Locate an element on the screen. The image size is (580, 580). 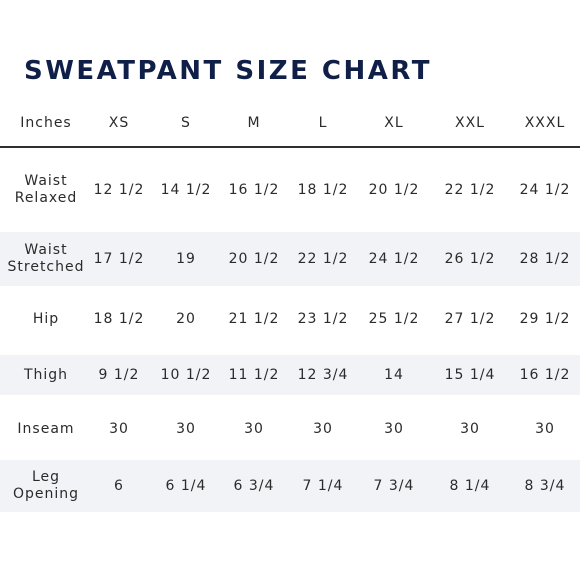
row-label: Inseam is located at coordinates (46, 429).